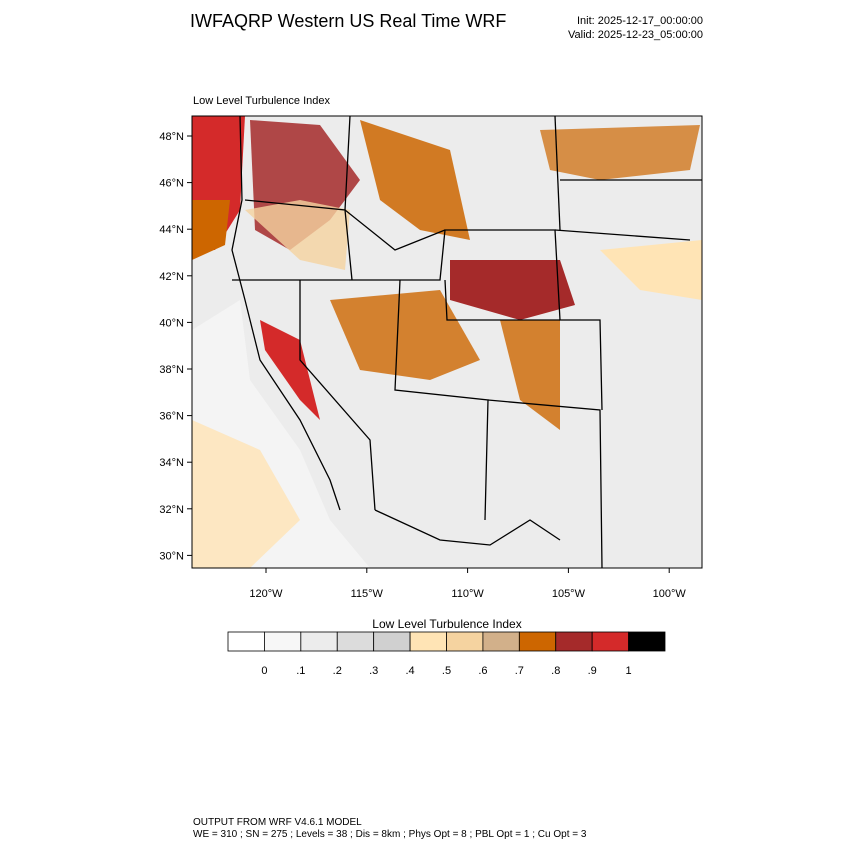  Describe the element at coordinates (555, 671) in the screenshot. I see `colorbar-label: .8` at that location.